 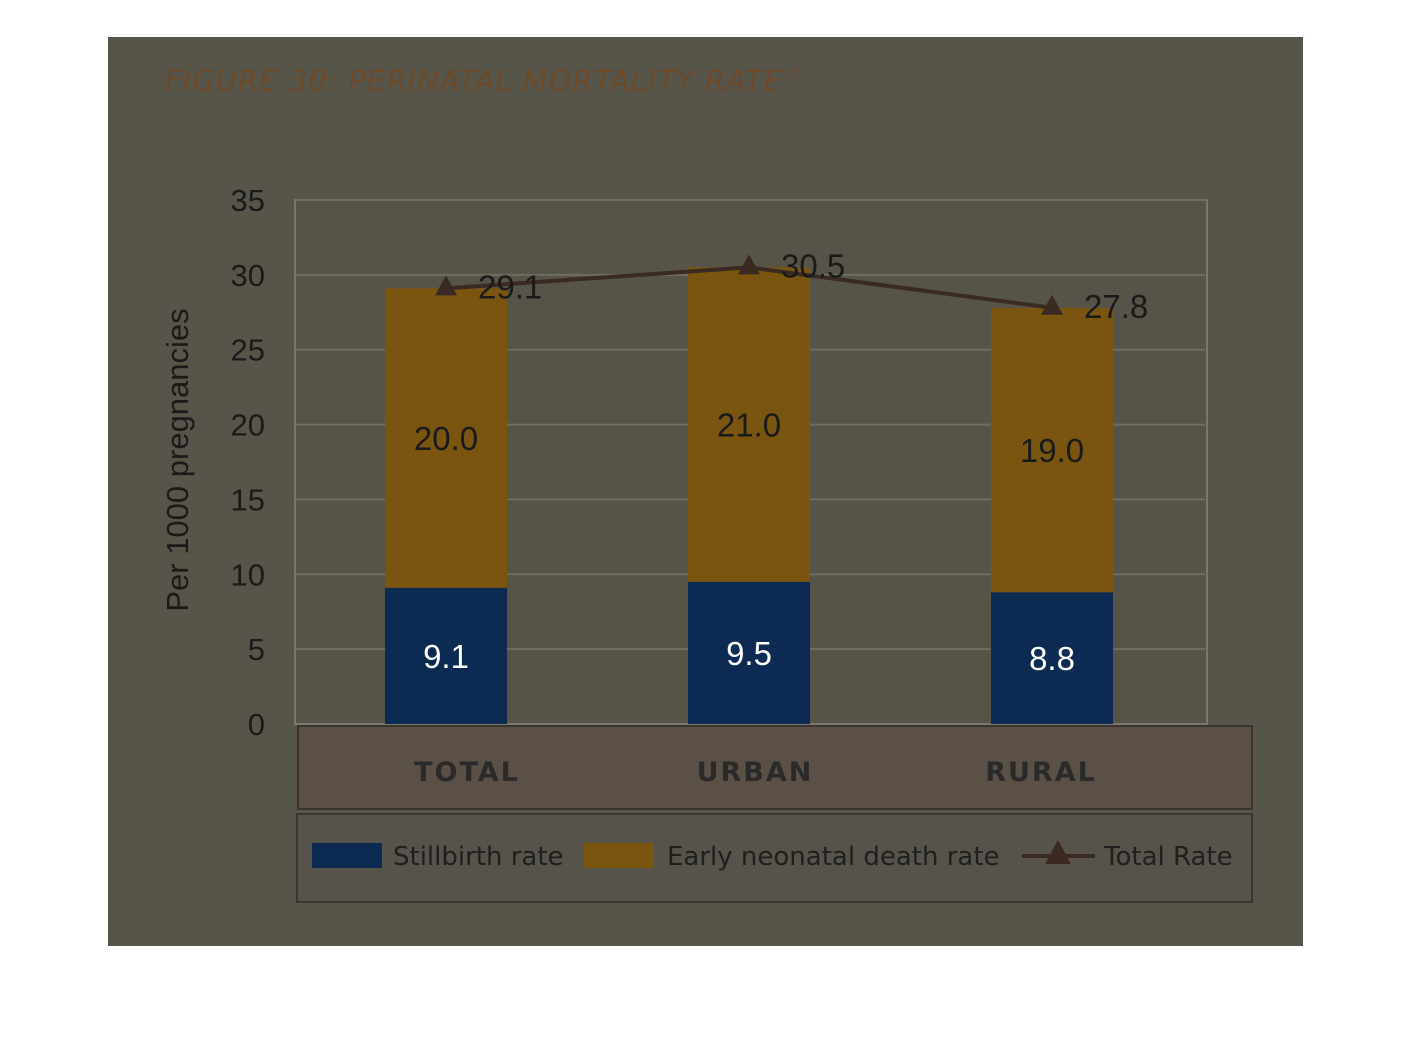 I want to click on total-value-rural: 27.8, so click(x=1116, y=306).